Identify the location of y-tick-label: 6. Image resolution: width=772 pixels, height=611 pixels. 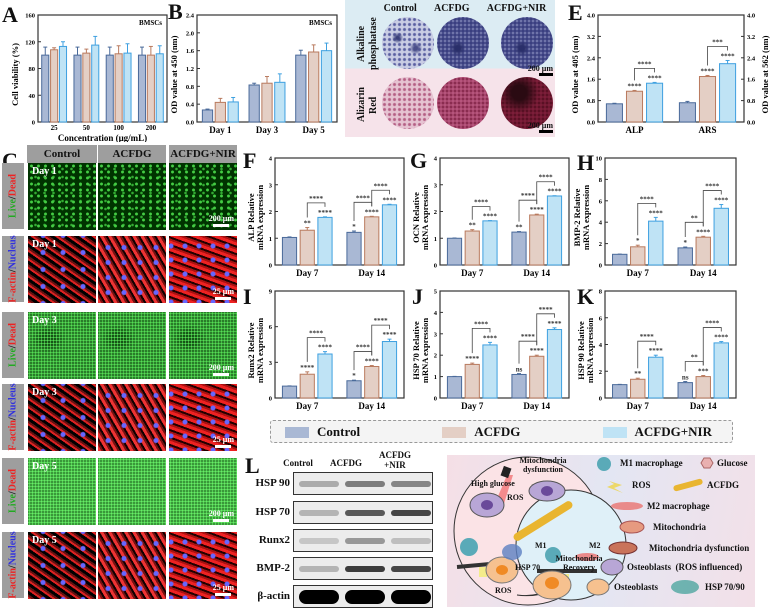
(601, 201).